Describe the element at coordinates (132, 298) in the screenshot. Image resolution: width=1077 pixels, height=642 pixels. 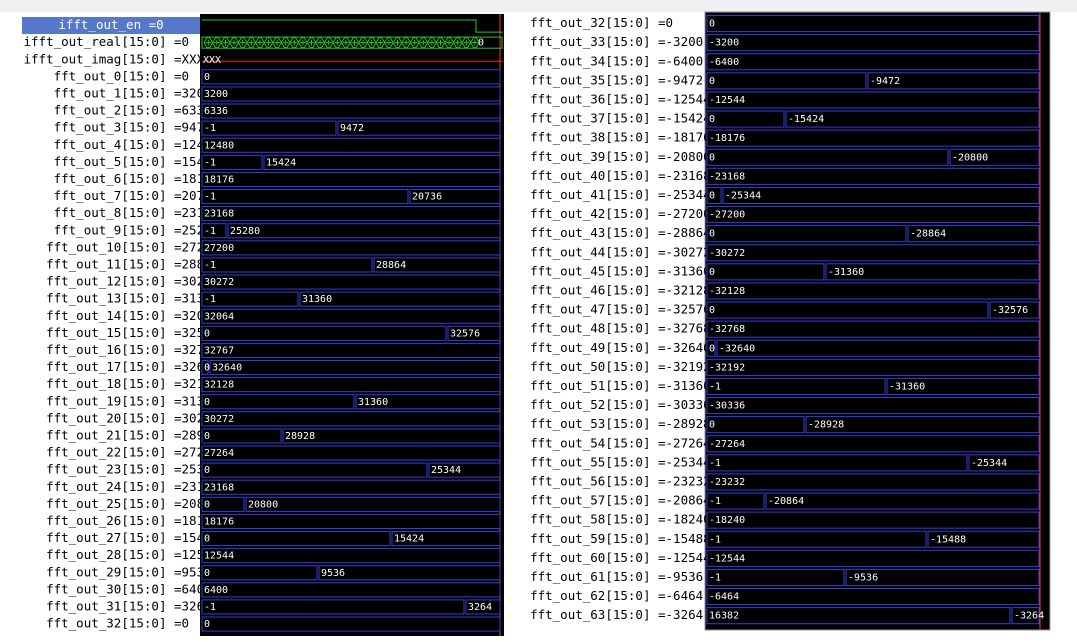
I see `signal-name: fft_out_13[15:0] =31360` at that location.